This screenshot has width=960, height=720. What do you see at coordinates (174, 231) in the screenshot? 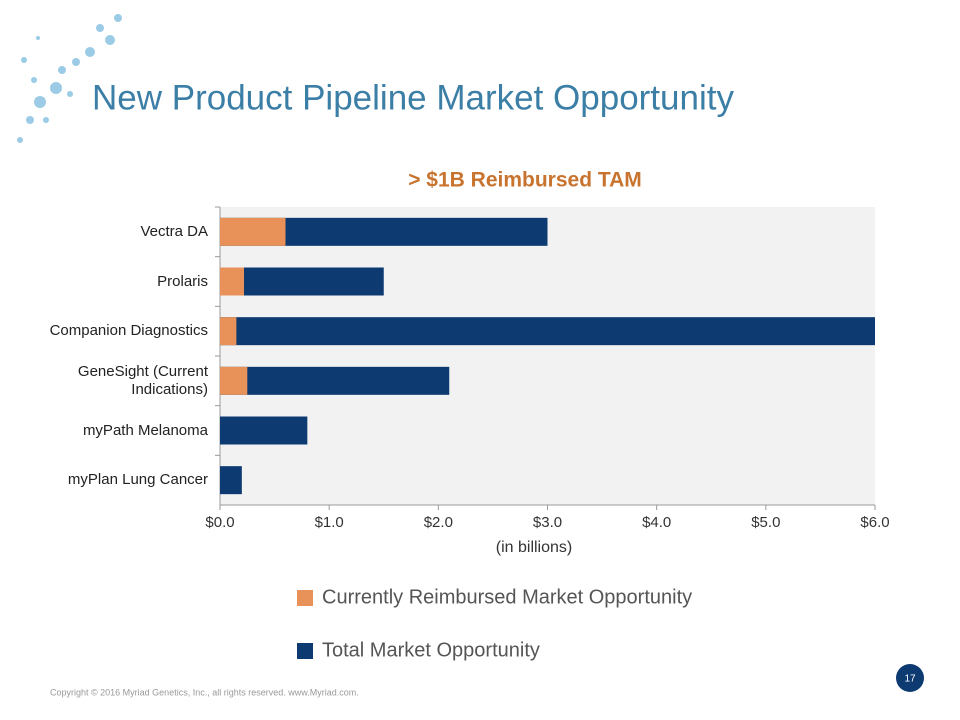
I see `y-tick-label: Vectra DA` at bounding box center [174, 231].